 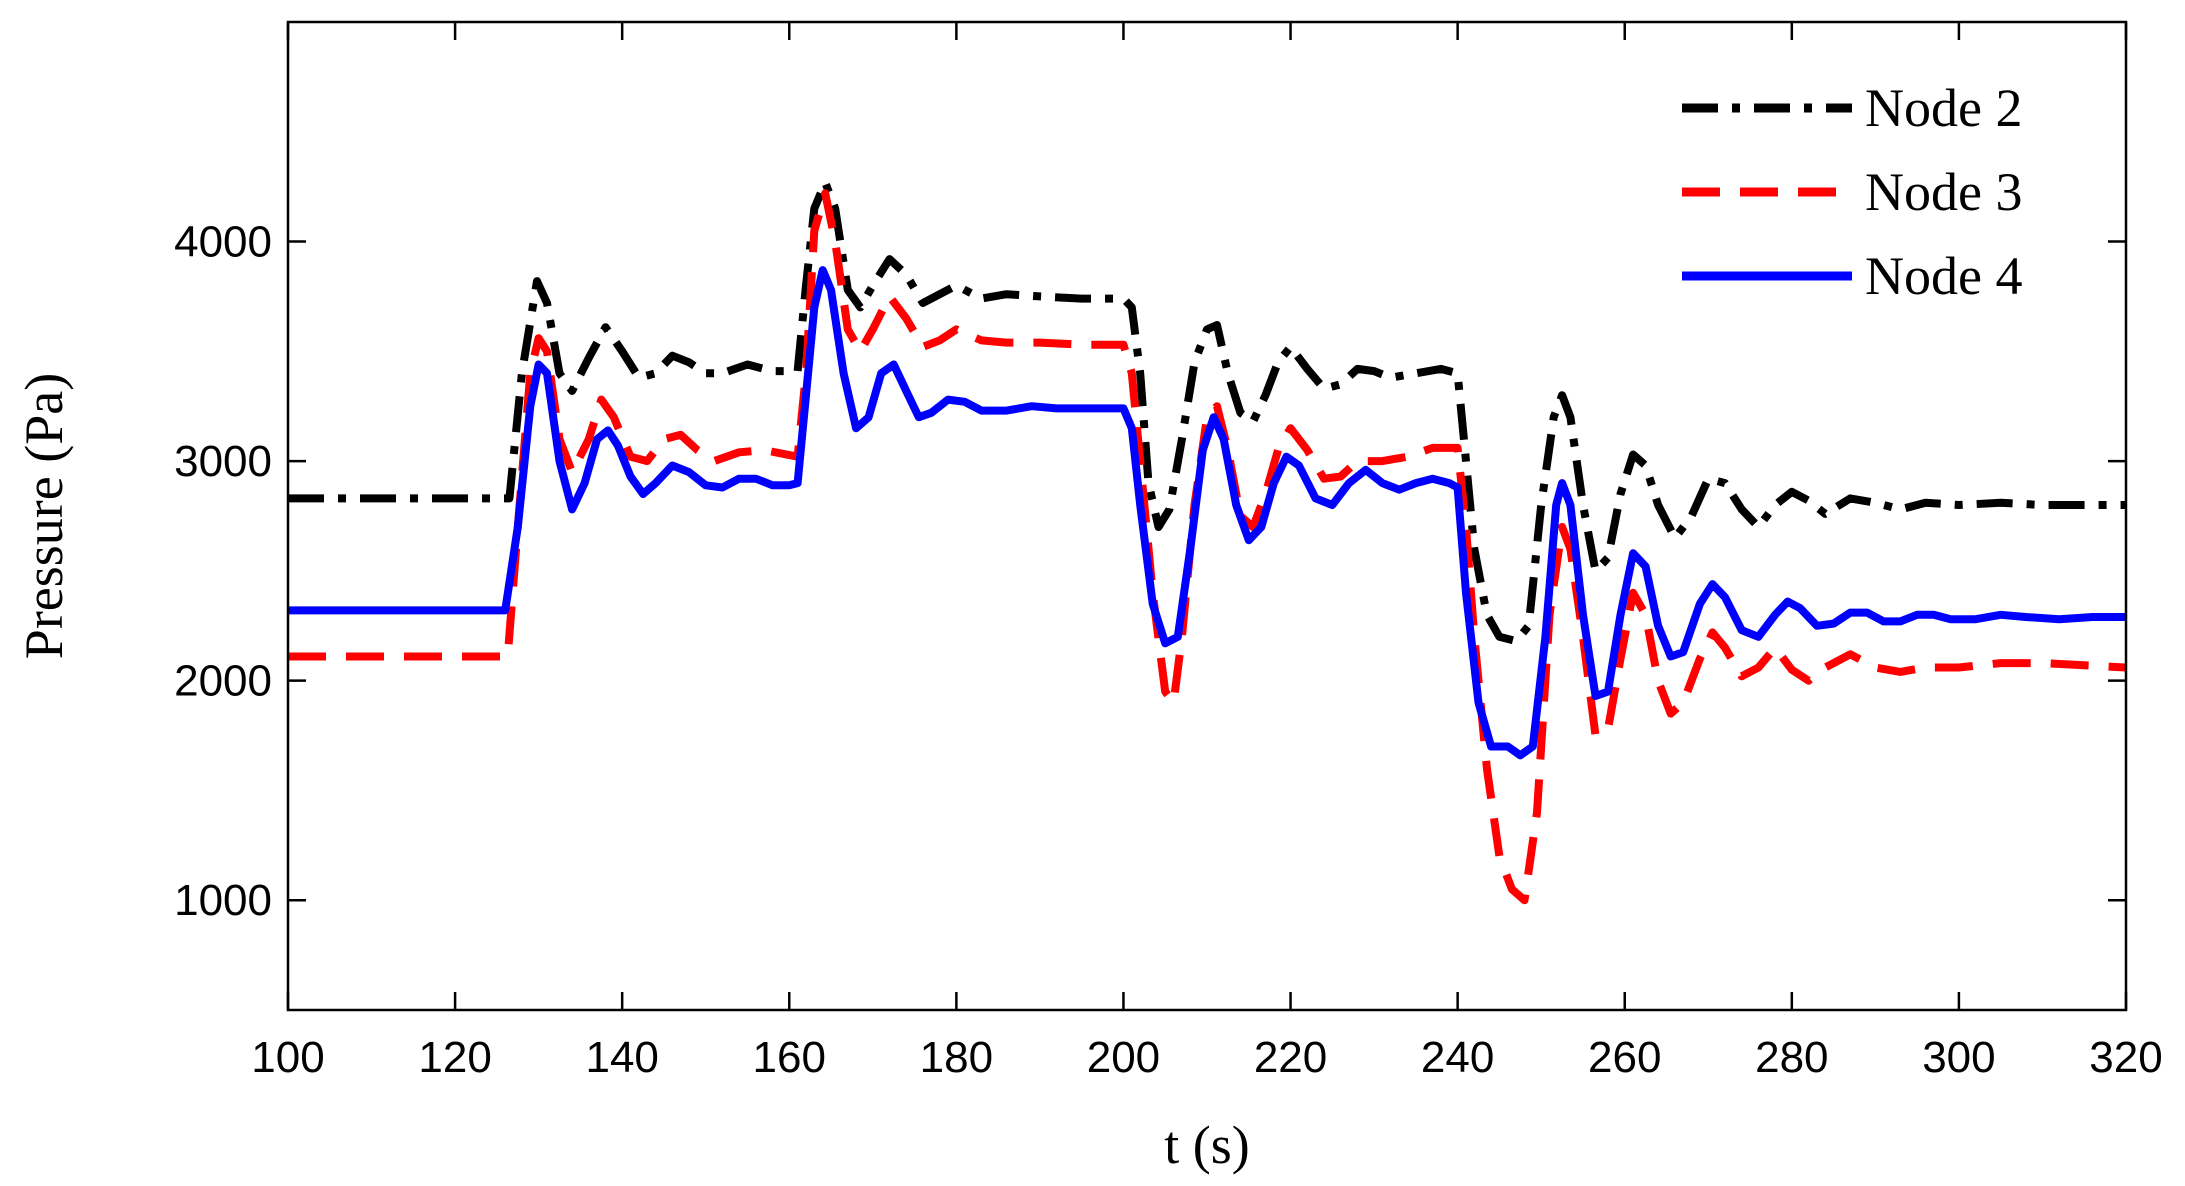 What do you see at coordinates (956, 1057) in the screenshot?
I see `x-tick-label: 180` at bounding box center [956, 1057].